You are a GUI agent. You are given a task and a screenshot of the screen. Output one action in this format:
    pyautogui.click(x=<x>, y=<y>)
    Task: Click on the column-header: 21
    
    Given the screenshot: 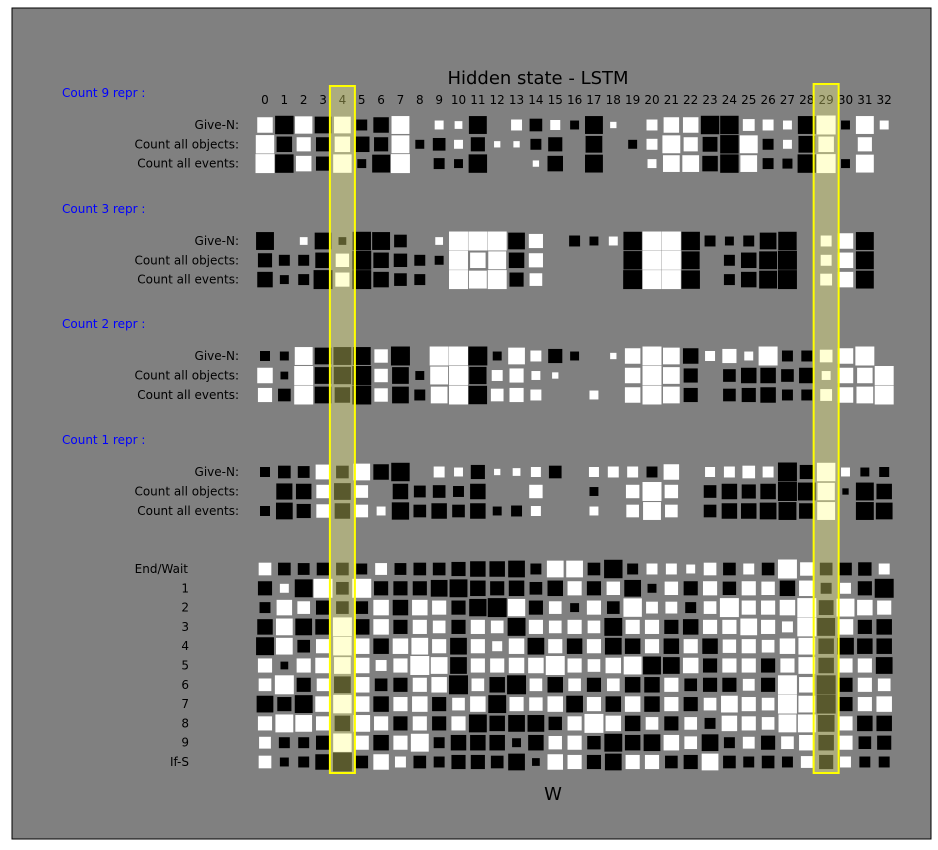 What is the action you would take?
    pyautogui.click(x=671, y=100)
    